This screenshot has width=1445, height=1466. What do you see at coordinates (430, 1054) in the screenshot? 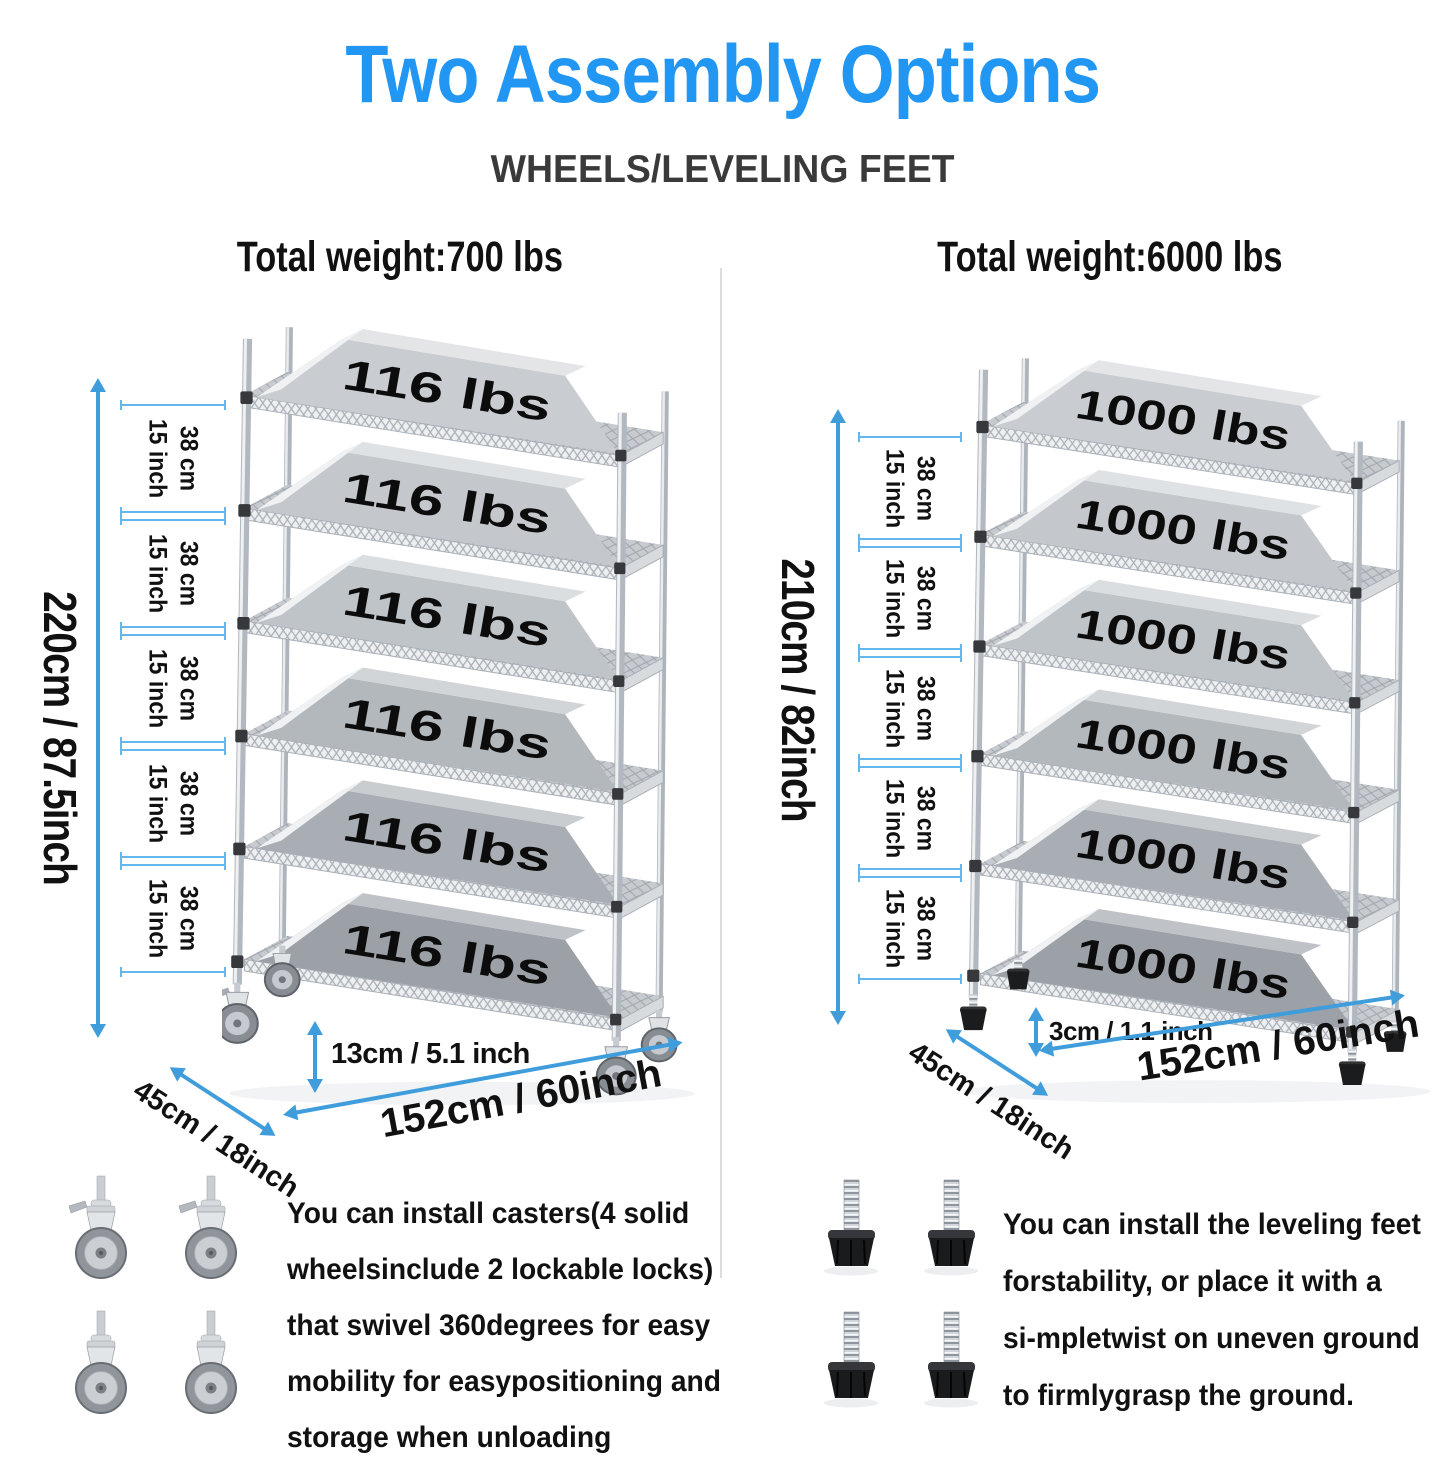
I see `clearance-dimension-label: 13cm / 5.1 inch` at bounding box center [430, 1054].